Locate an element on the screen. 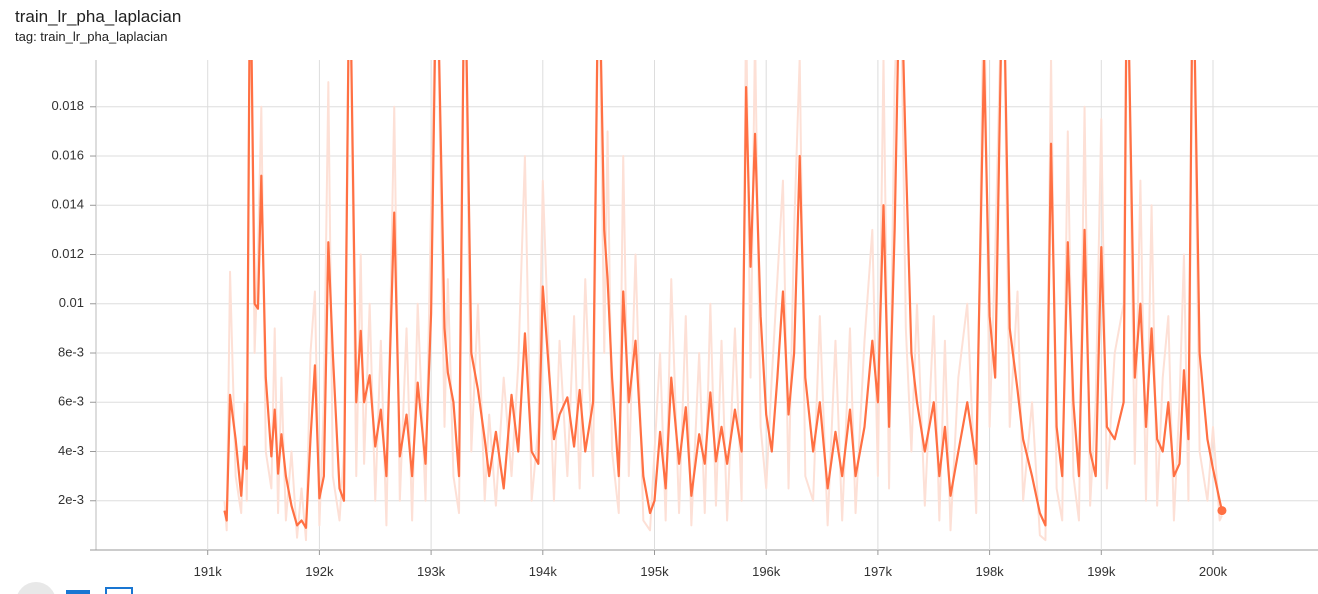  y-tick-label: 2e-3 is located at coordinates (71, 499).